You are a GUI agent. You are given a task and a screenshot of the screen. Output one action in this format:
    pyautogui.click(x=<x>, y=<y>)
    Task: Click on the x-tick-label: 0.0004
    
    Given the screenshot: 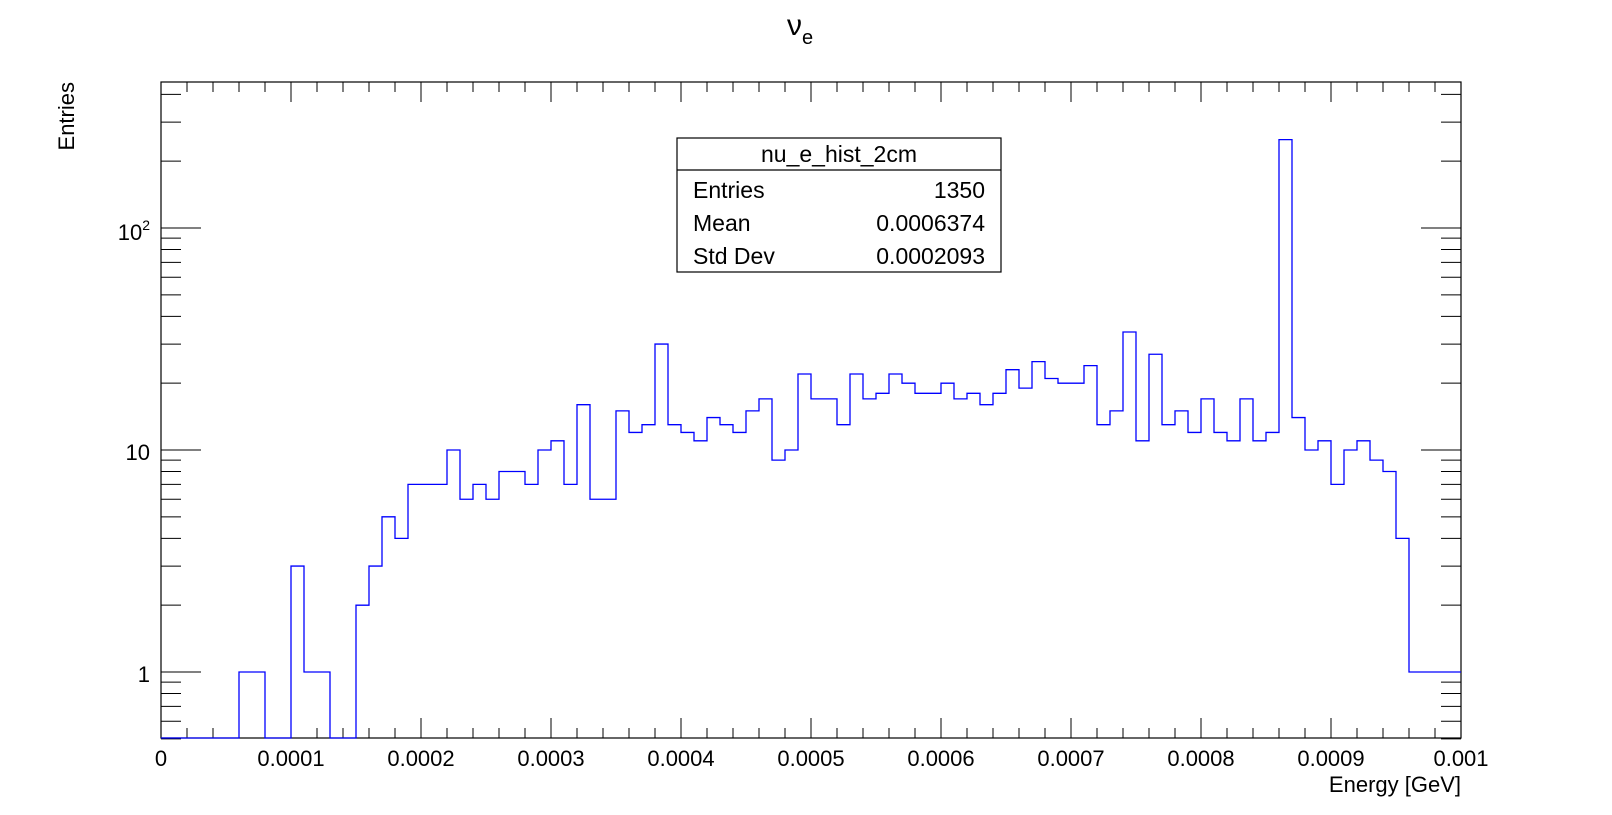 What is the action you would take?
    pyautogui.click(x=680, y=758)
    